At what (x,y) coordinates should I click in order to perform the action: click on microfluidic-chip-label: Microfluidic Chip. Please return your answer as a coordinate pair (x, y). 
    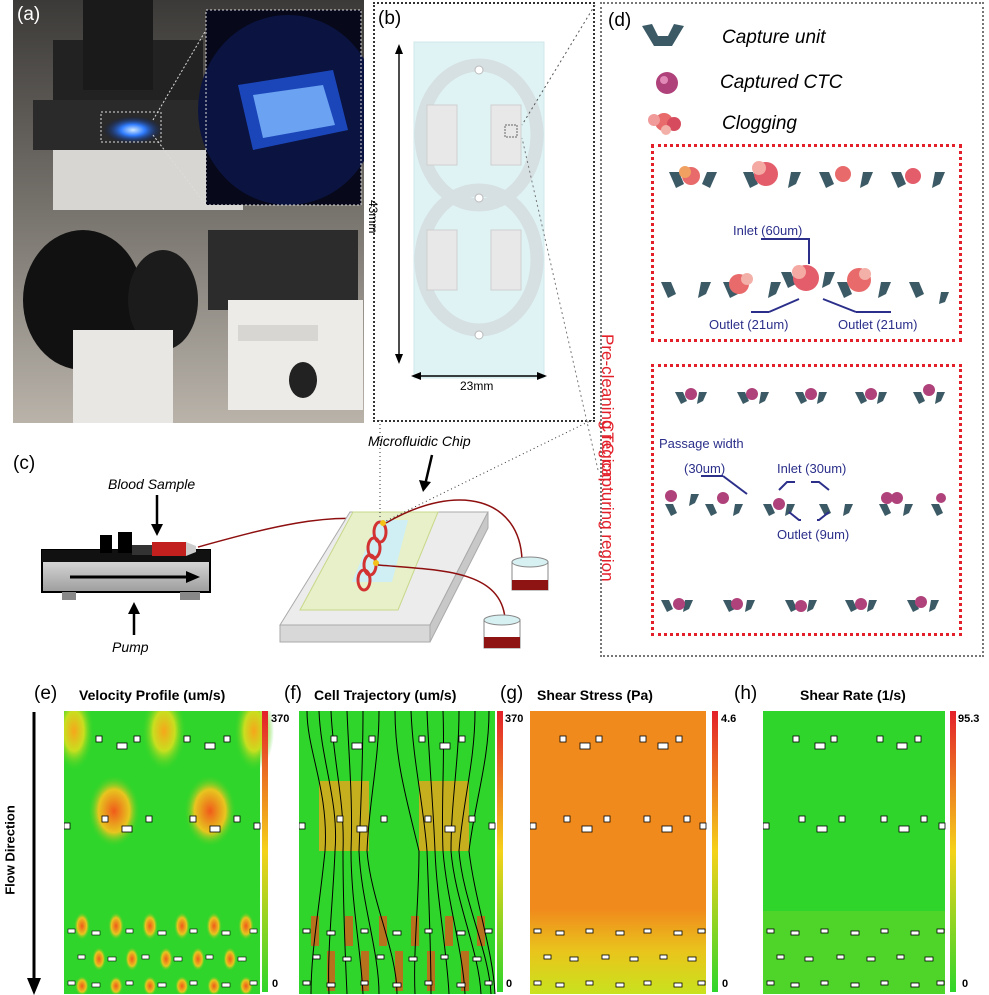
    Looking at the image, I should click on (419, 441).